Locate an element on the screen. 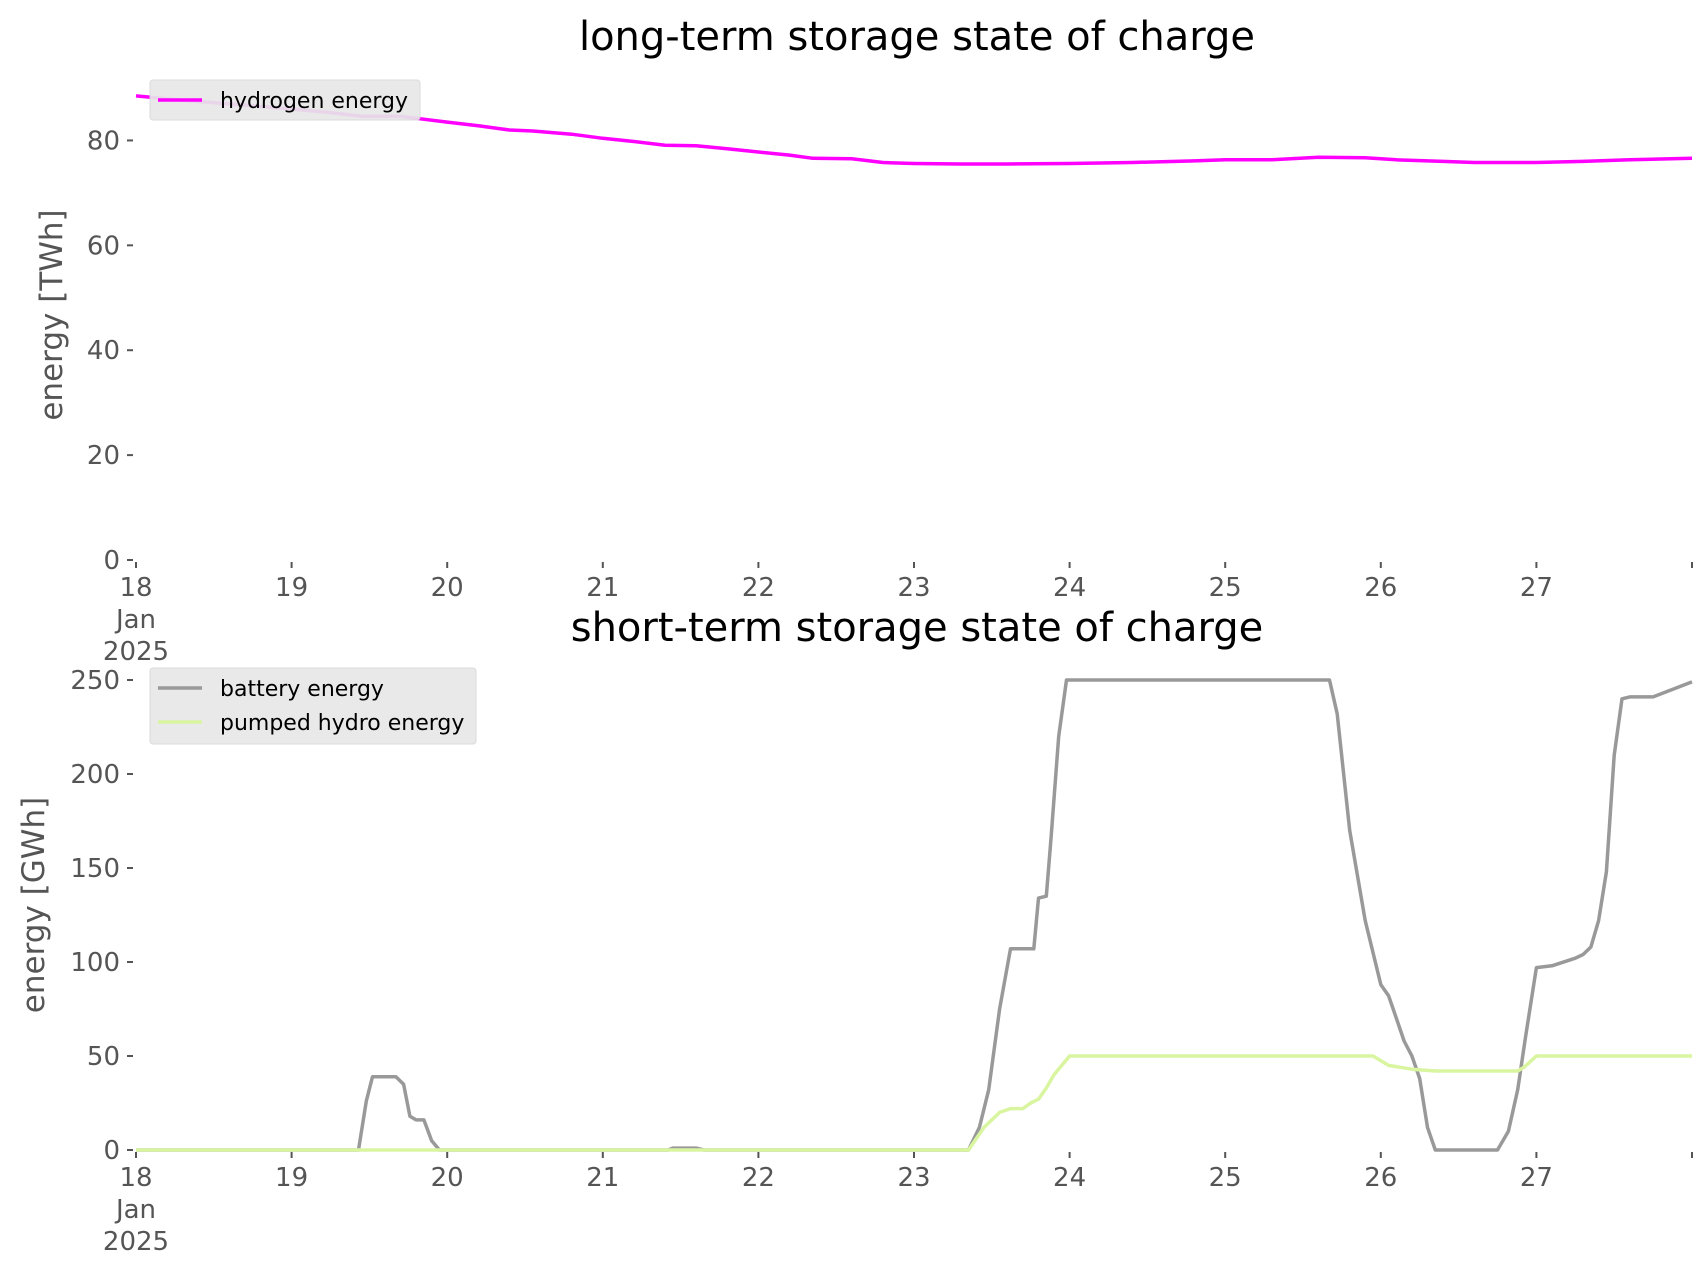 This screenshot has width=1706, height=1277. chart-title-long-term: long-term storage state of charge is located at coordinates (917, 37).